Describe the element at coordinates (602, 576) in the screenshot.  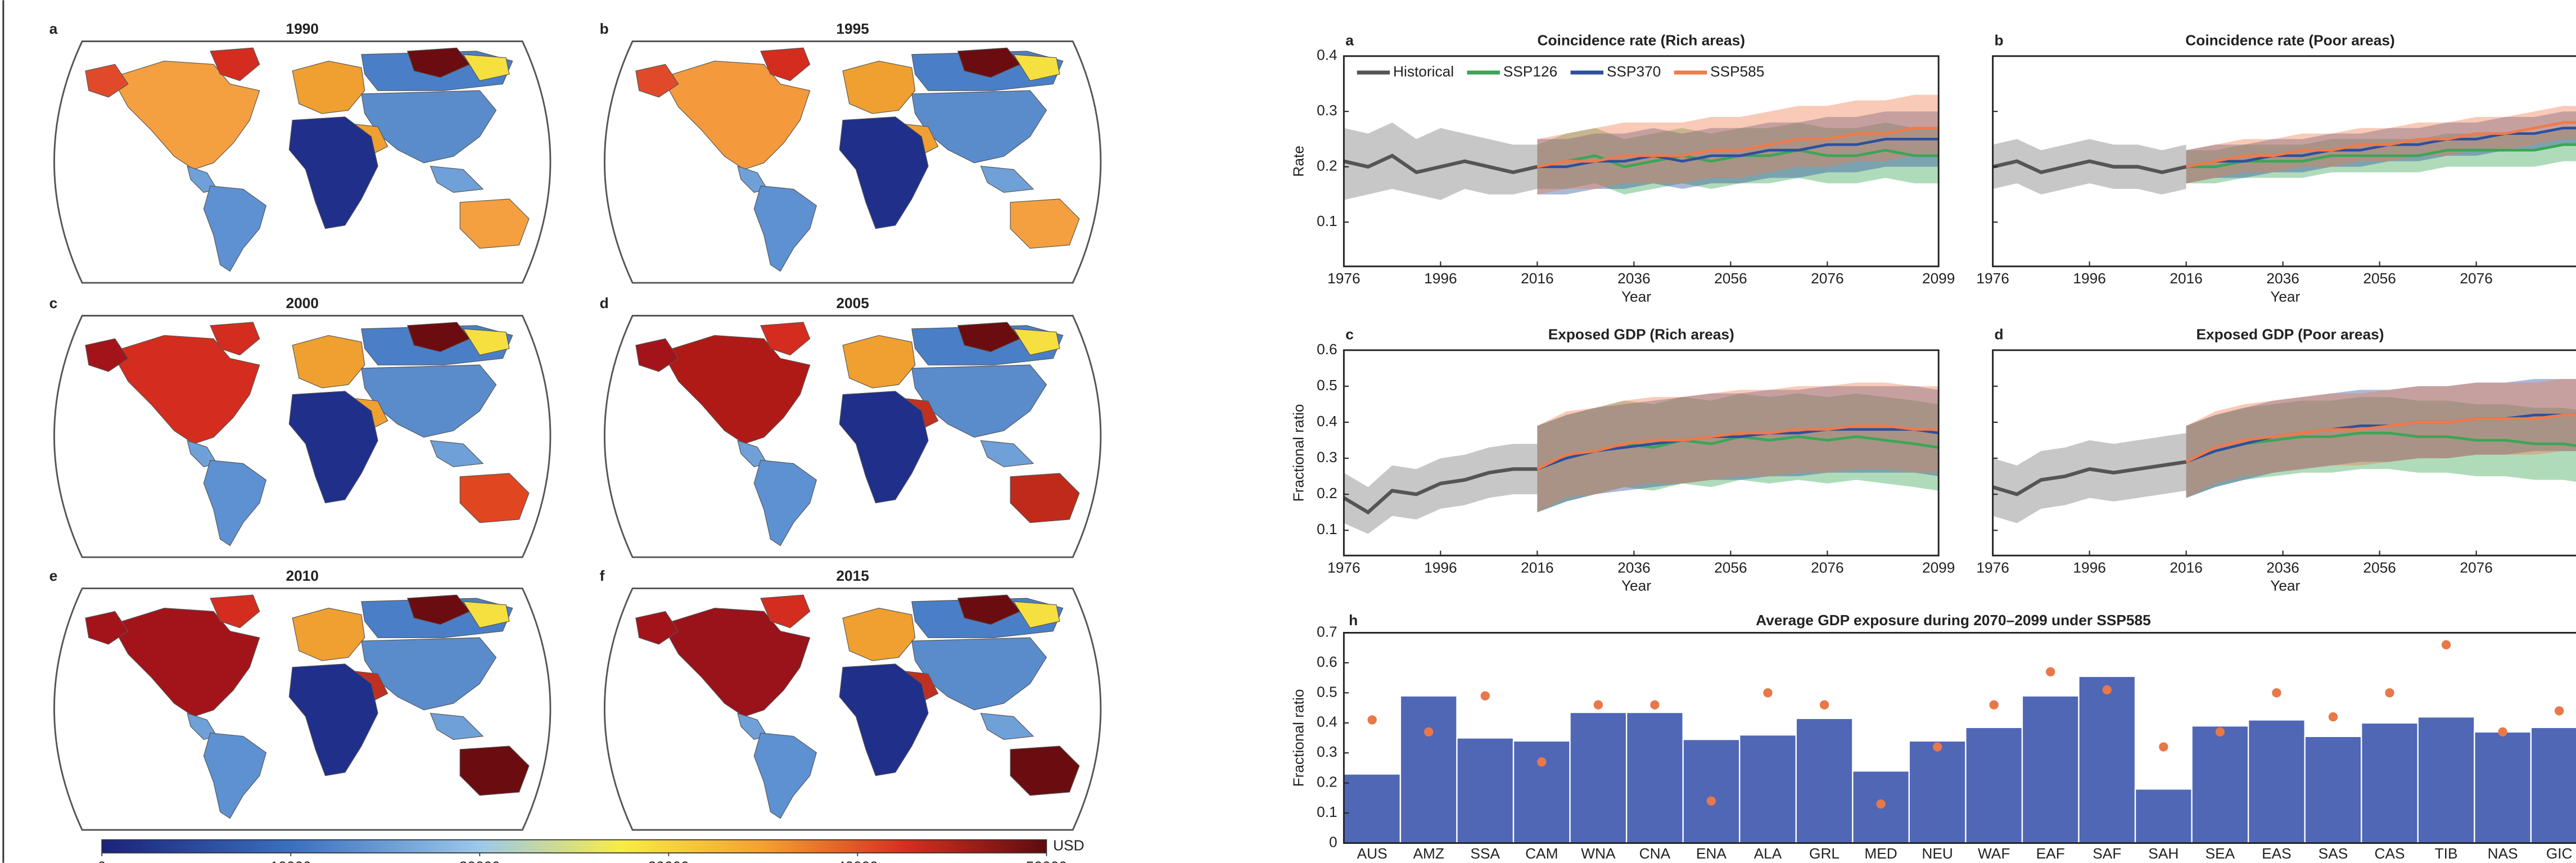
I see `panel-label: f` at that location.